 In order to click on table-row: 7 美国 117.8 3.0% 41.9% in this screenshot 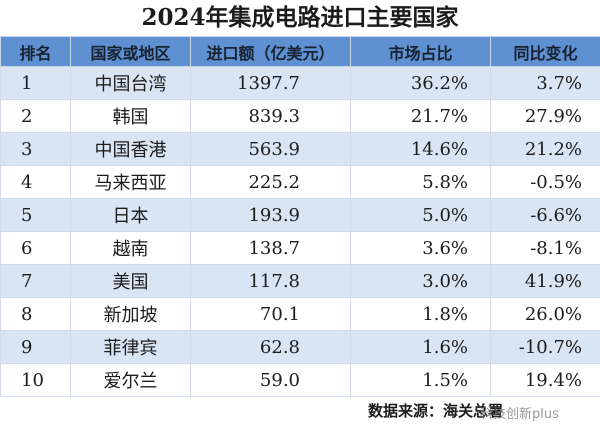, I will do `click(300, 281)`.